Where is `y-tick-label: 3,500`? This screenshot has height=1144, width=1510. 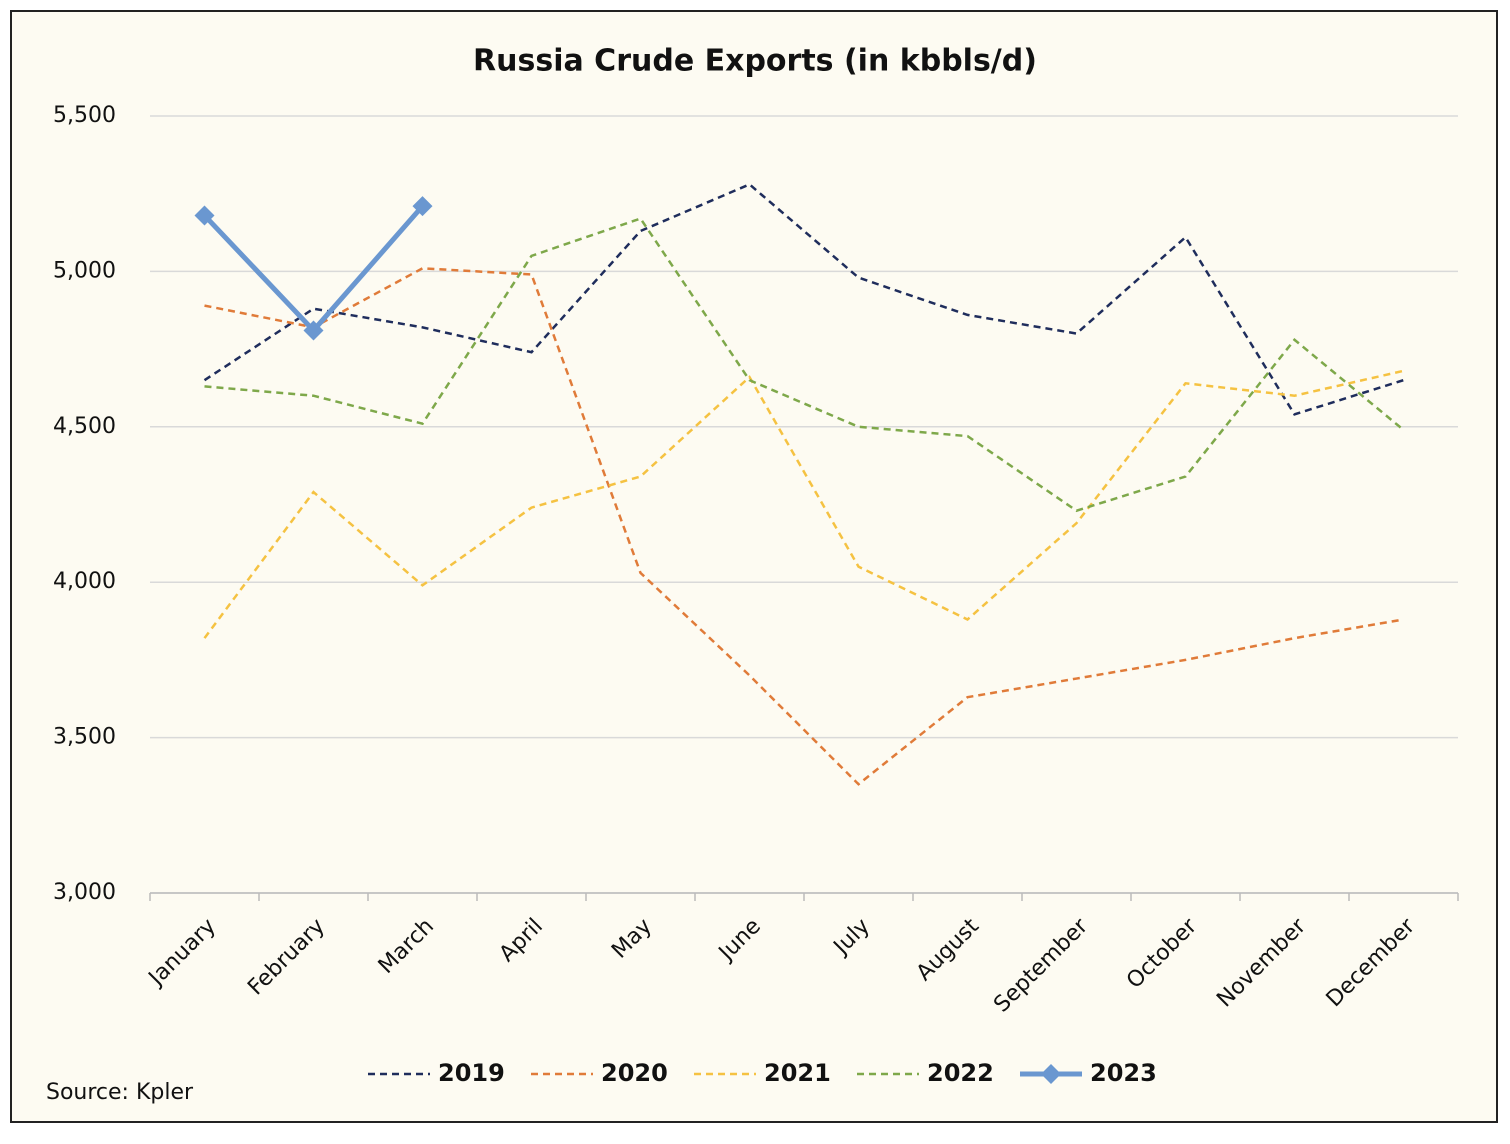 y-tick-label: 3,500 is located at coordinates (84, 737).